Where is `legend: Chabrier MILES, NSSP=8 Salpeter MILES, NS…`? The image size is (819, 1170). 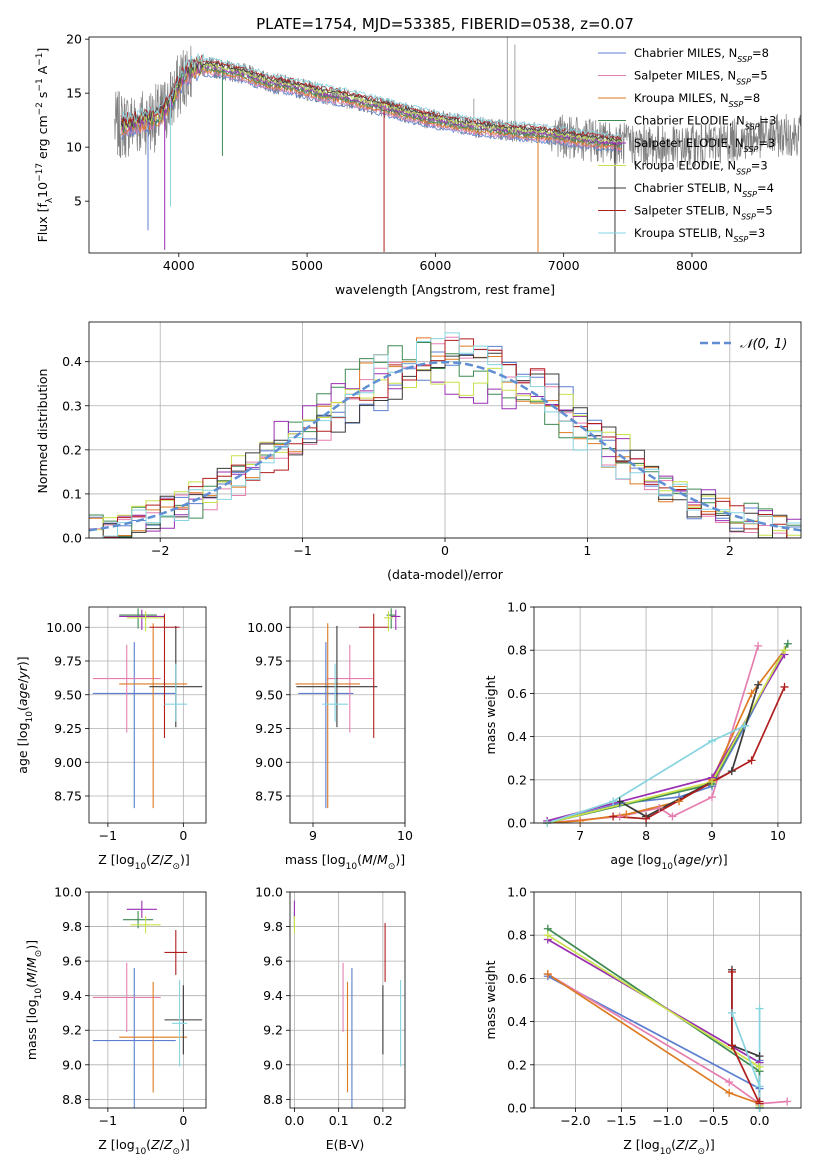
legend: Chabrier MILES, NSSP=8 Salpeter MILES, NS… is located at coordinates (687, 145).